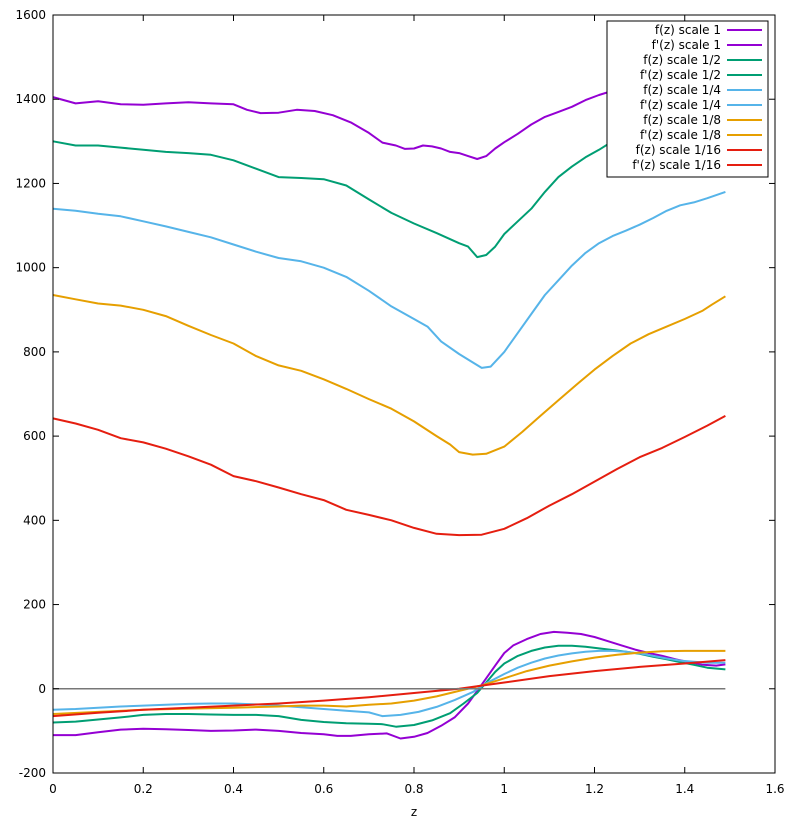  Describe the element at coordinates (676, 165) in the screenshot. I see `legend-label: f'(z) scale 1/16` at that location.